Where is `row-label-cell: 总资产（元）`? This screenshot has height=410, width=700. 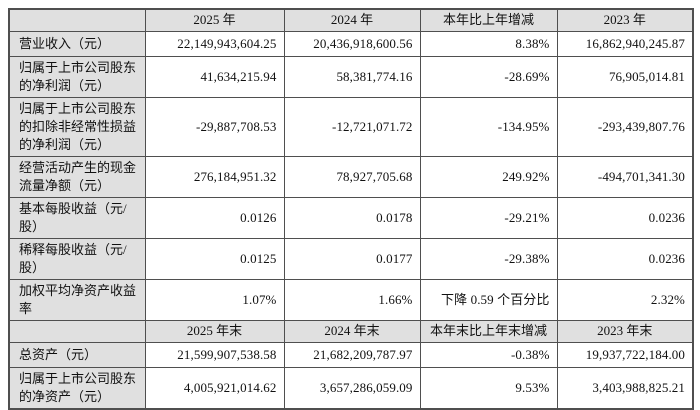 row-label-cell: 总资产（元） is located at coordinates (77, 354).